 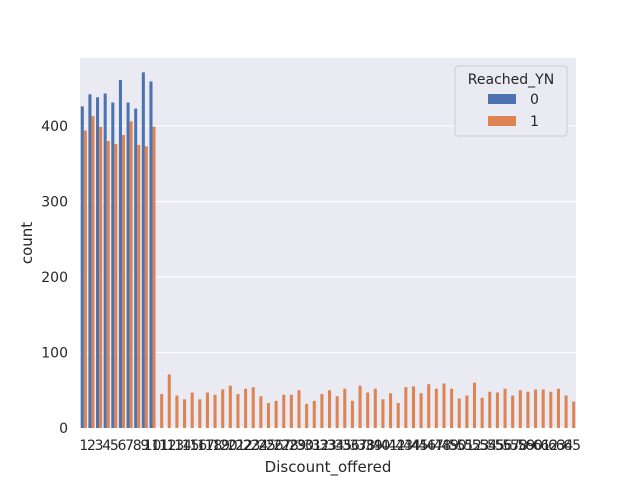 What do you see at coordinates (252, 446) in the screenshot?
I see `x-tick-label: 23` at bounding box center [252, 446].